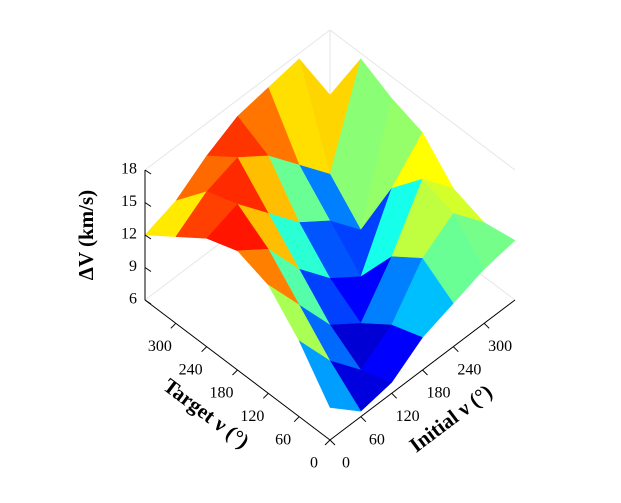 Image resolution: width=621 pixels, height=503 pixels. I want to click on y-tick-label: 300, so click(160, 346).